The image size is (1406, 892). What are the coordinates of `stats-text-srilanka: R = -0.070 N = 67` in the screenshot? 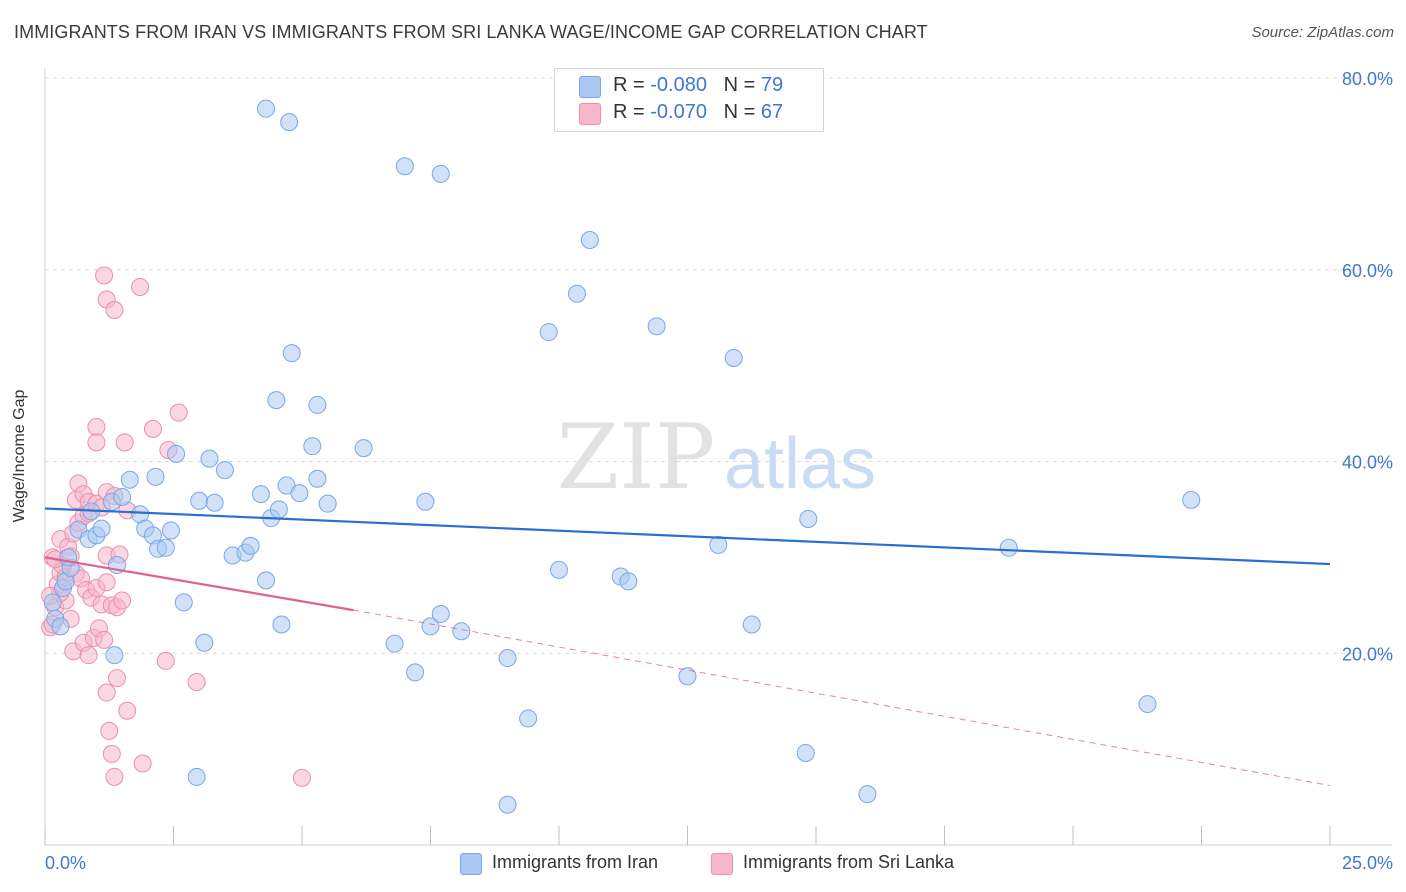 It's located at (698, 112).